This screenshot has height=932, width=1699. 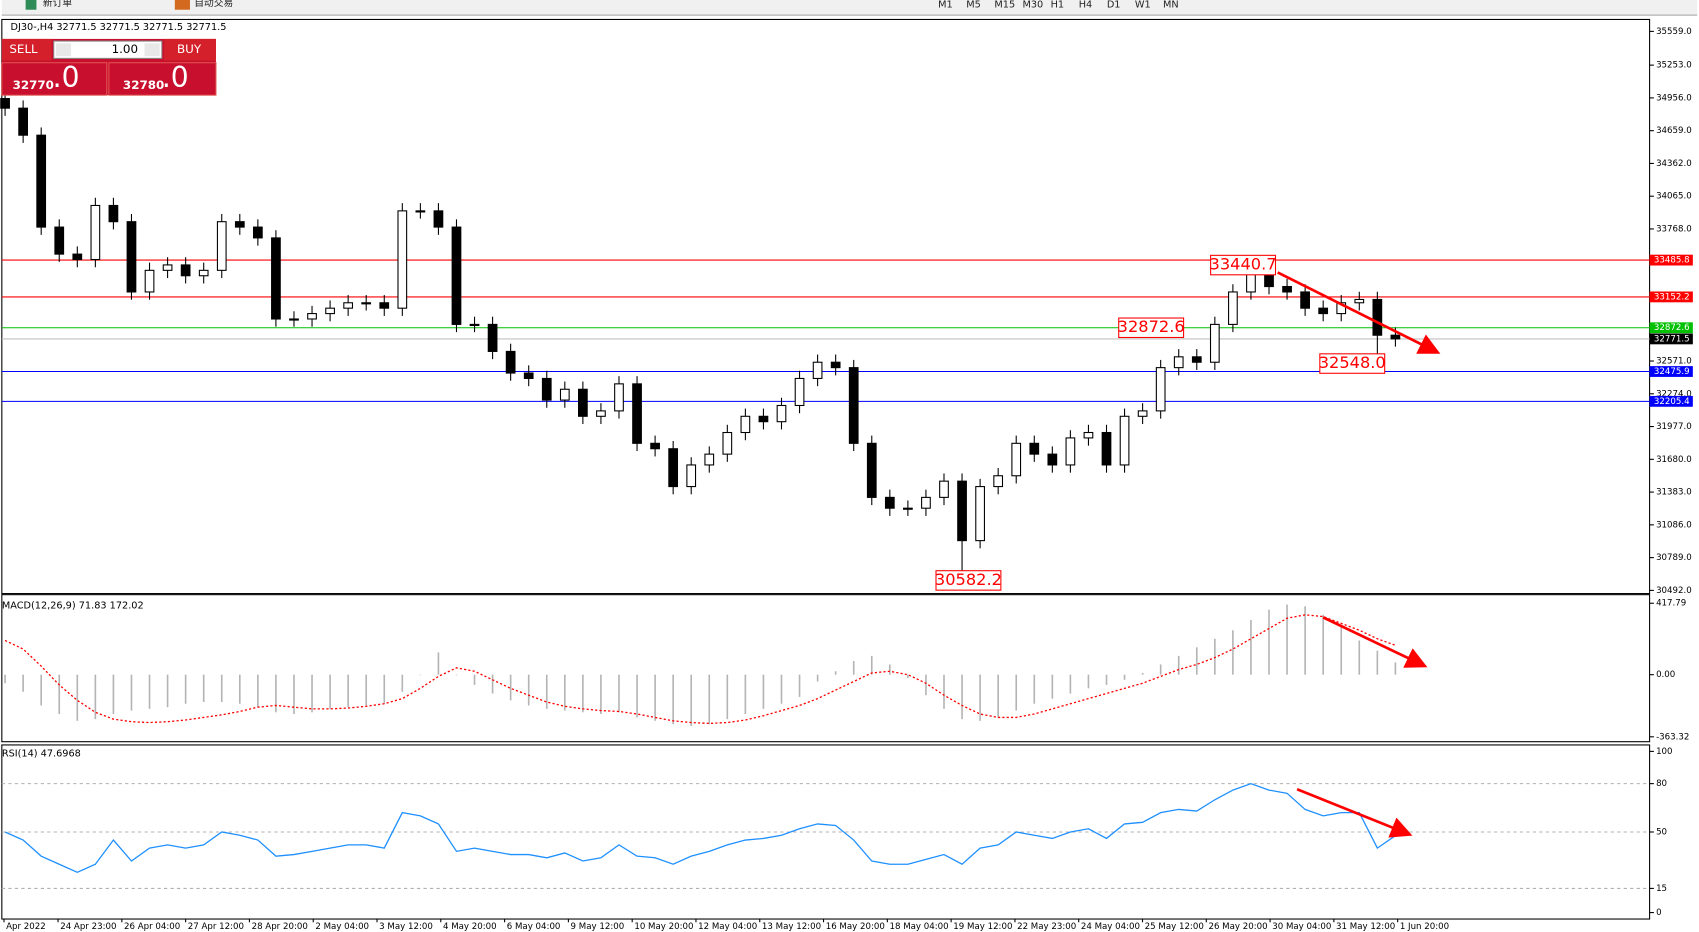 I want to click on new-order-icon, so click(x=31, y=5).